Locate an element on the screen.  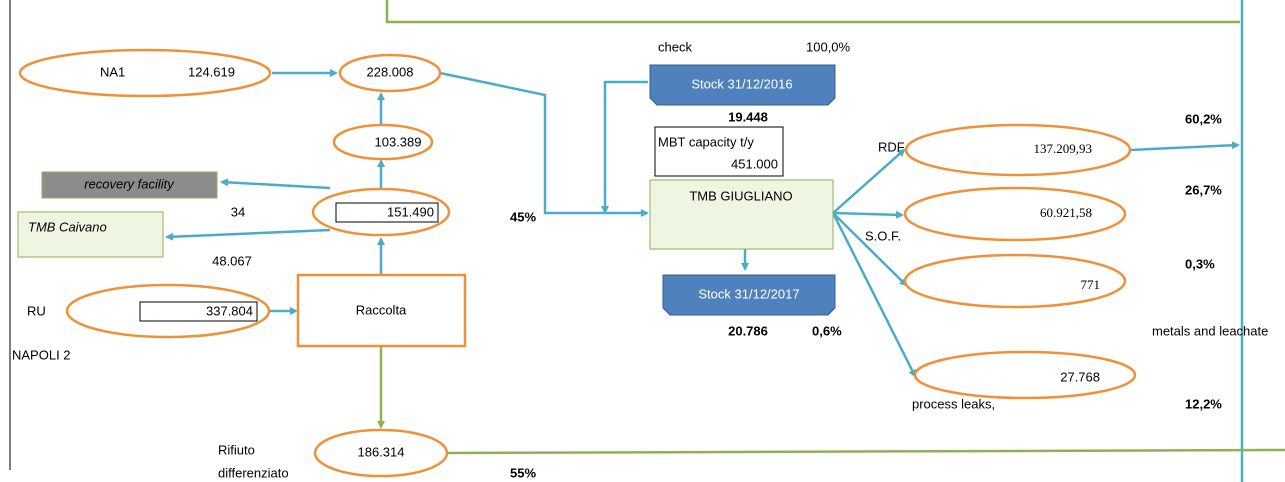
differenziato-label: differenziato is located at coordinates (253, 472).